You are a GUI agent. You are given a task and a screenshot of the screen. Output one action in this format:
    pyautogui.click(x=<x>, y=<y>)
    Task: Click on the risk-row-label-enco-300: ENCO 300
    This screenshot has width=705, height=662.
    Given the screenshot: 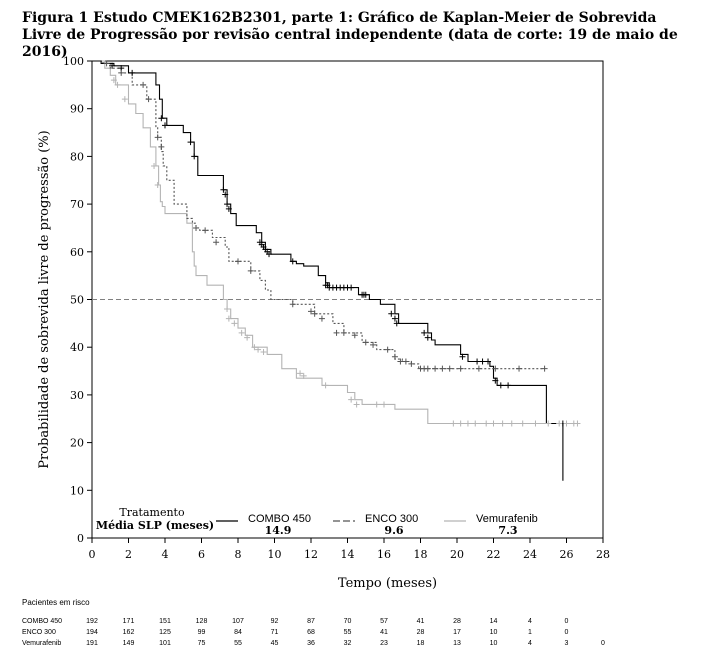 What is the action you would take?
    pyautogui.click(x=39, y=632)
    